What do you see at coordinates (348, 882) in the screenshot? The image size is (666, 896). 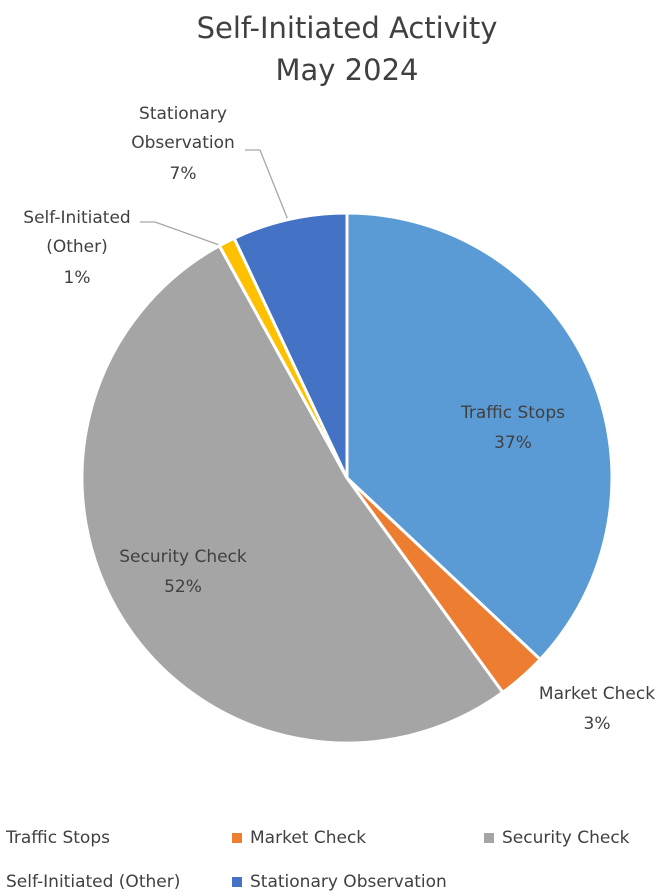 I see `legend-label: Stationary Observation` at bounding box center [348, 882].